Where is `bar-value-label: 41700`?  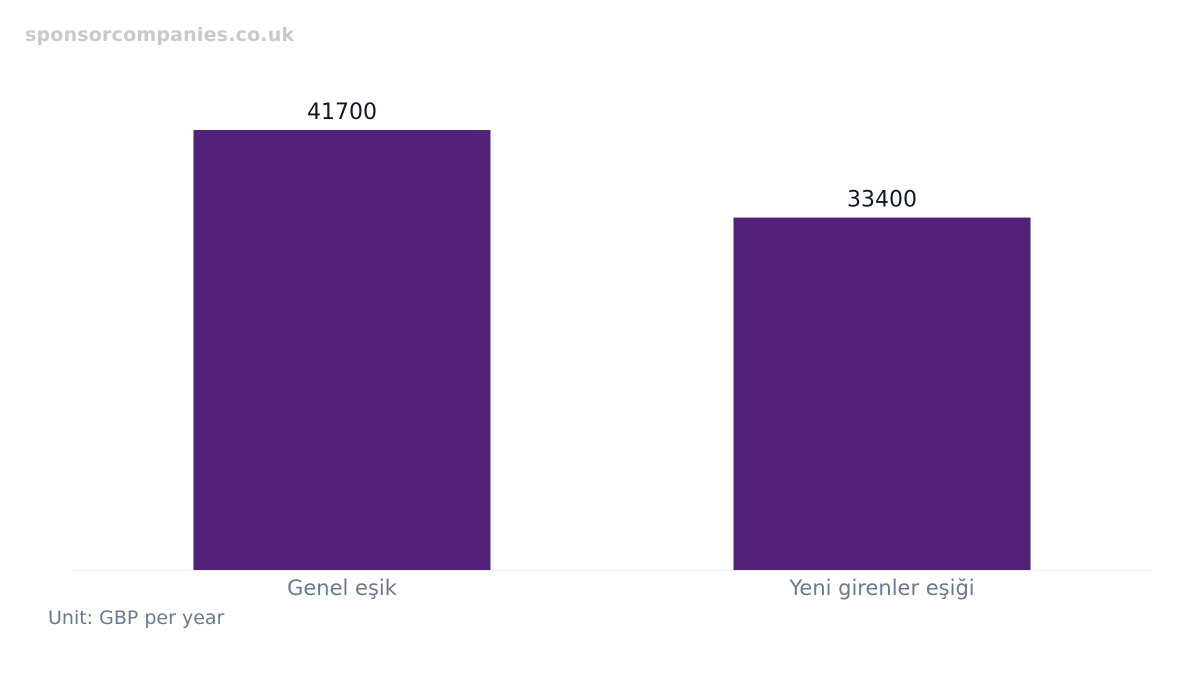 bar-value-label: 41700 is located at coordinates (342, 112).